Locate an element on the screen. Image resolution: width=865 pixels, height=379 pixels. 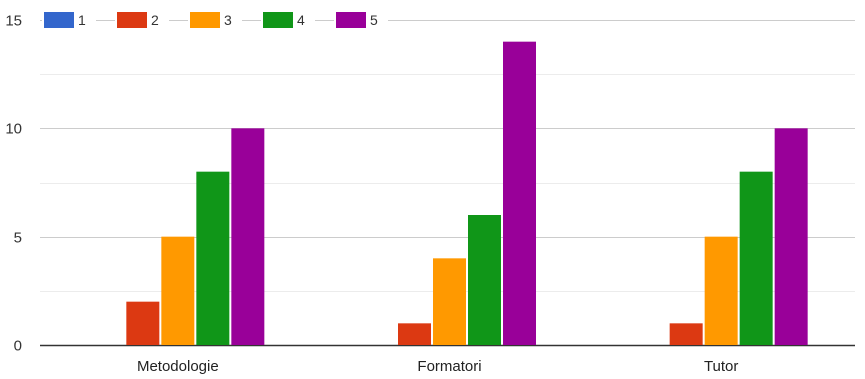
y-tick-label: 15 is located at coordinates (13, 21).